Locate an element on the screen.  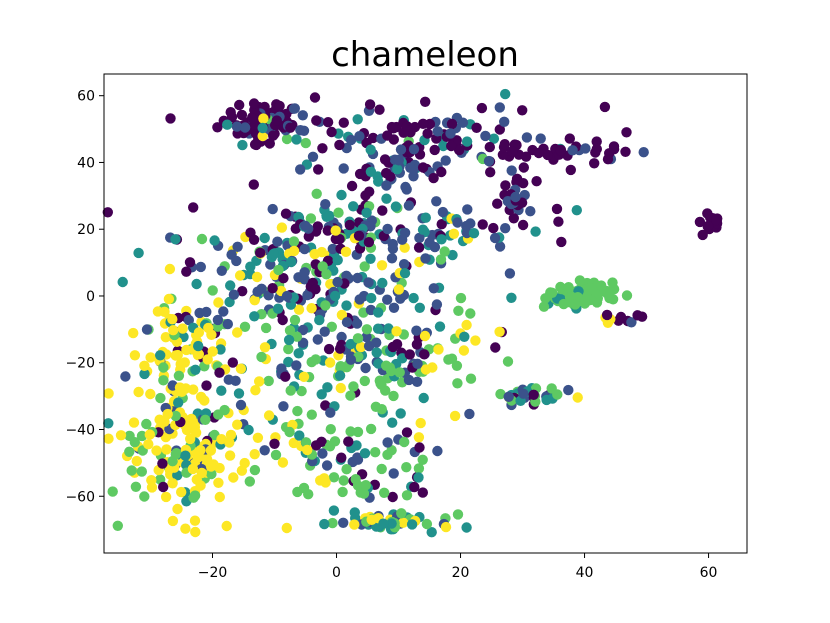
x-tick-label: 20 is located at coordinates (461, 573).